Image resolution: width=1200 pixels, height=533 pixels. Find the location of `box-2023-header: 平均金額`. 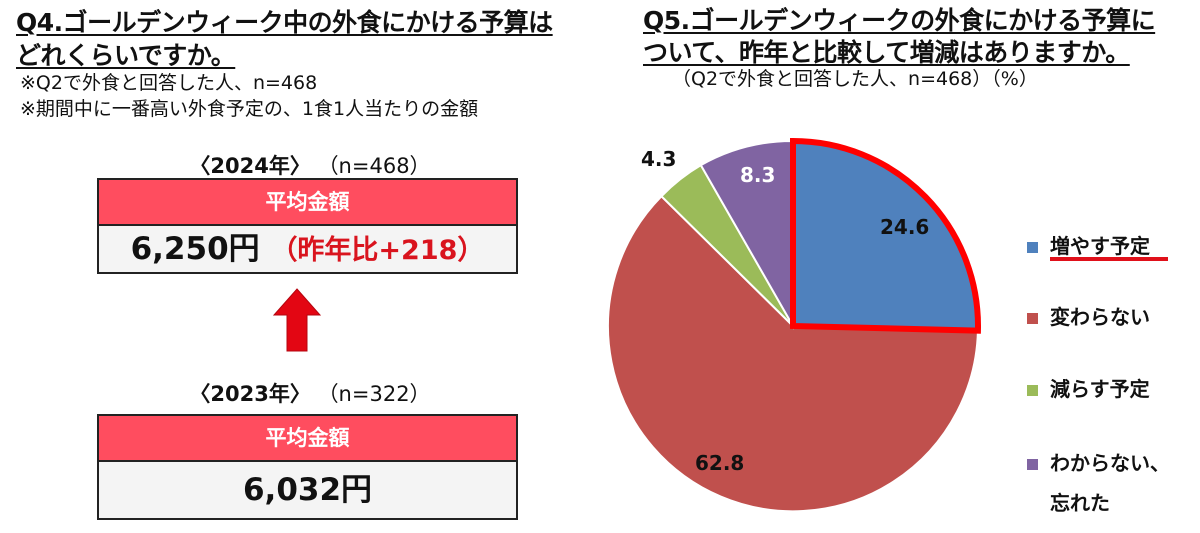

box-2023-header: 平均金額 is located at coordinates (307, 439).